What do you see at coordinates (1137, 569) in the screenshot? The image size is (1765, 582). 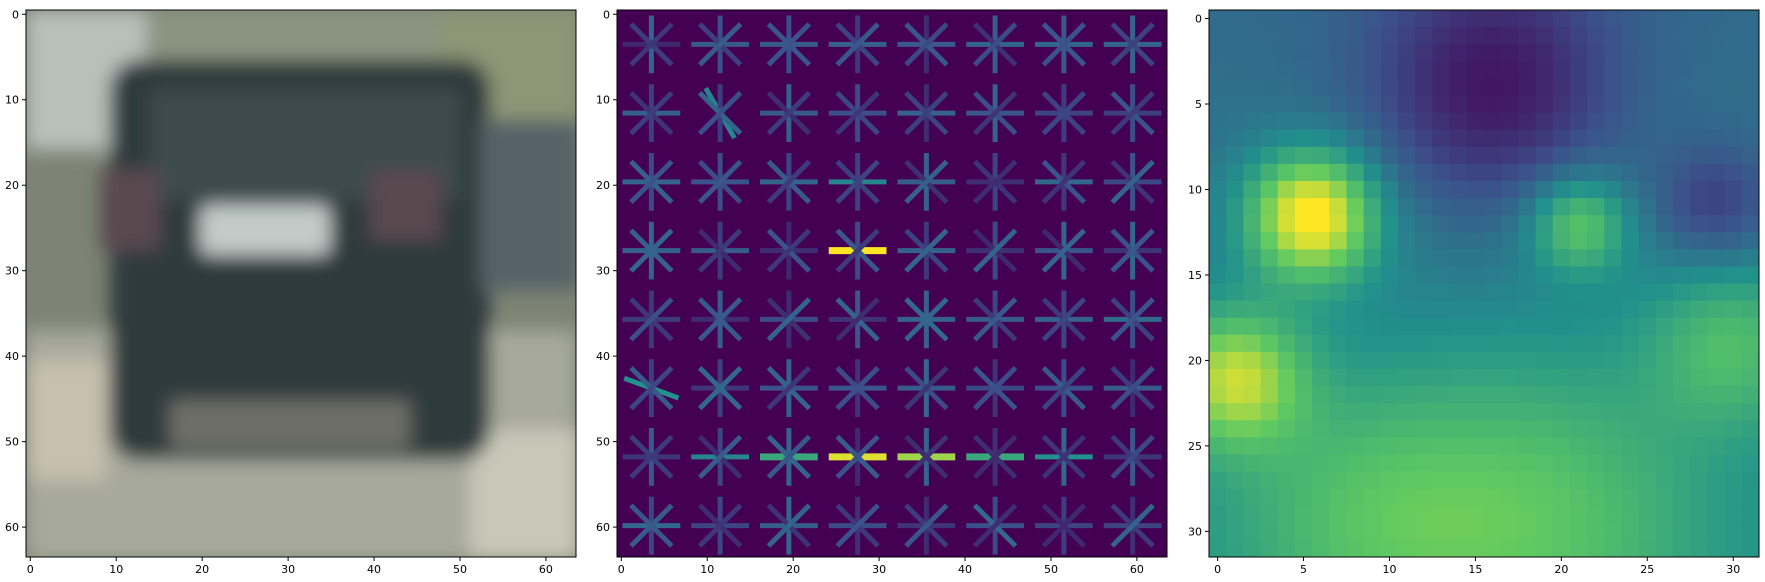 I see `x-tick-label: 60` at bounding box center [1137, 569].